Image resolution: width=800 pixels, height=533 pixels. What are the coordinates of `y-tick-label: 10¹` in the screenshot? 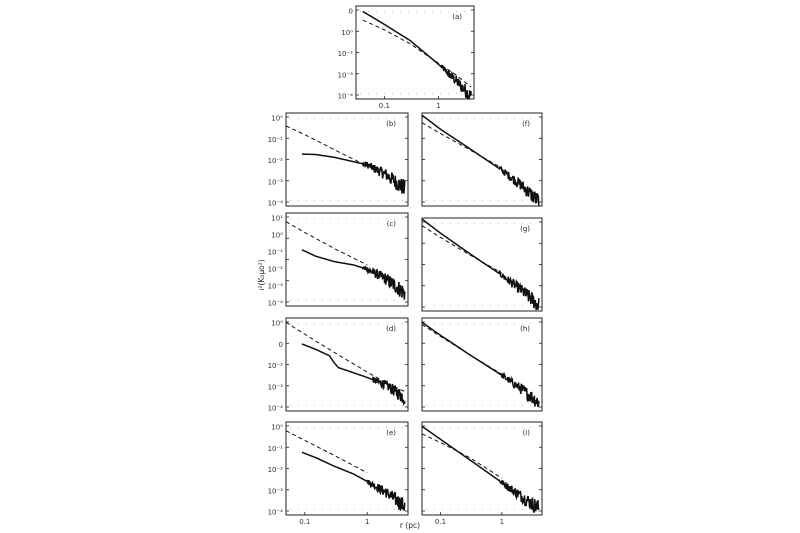 It's located at (277, 219).